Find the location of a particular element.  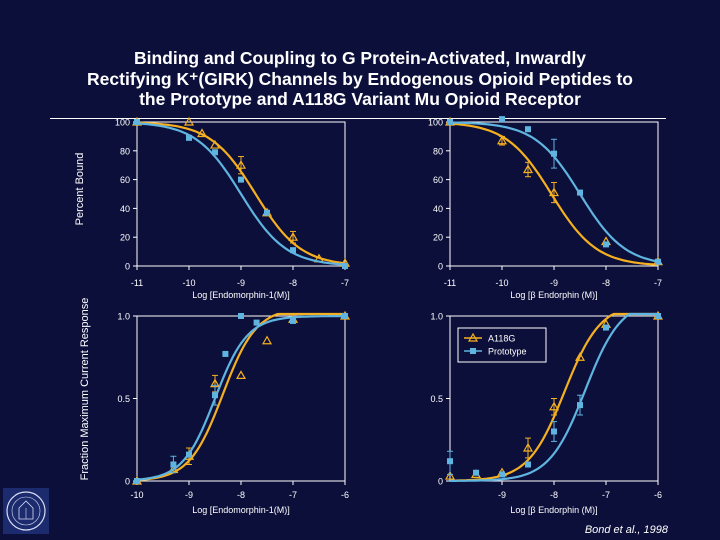

legend-box is located at coordinates (502, 345).